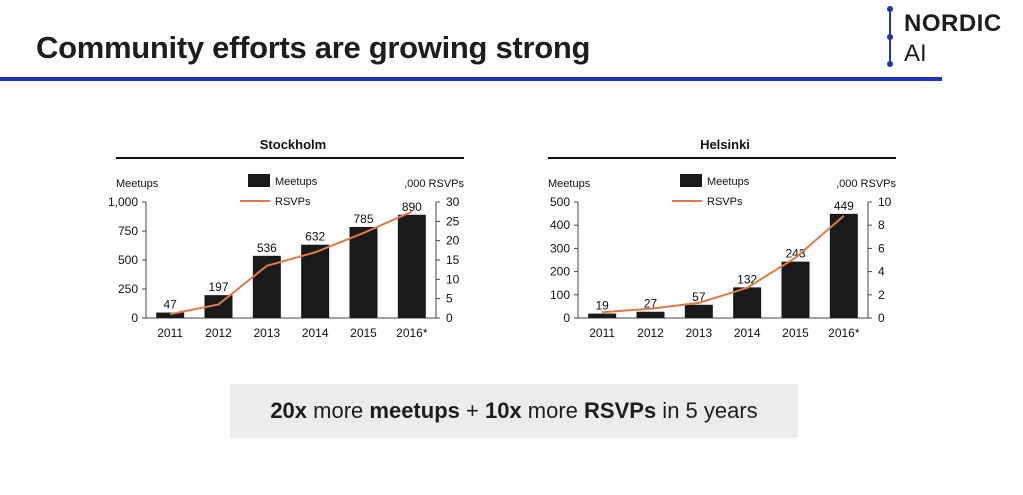 The width and height of the screenshot is (1023, 495). What do you see at coordinates (953, 23) in the screenshot?
I see `logo-text-nordic: NORDIC` at bounding box center [953, 23].